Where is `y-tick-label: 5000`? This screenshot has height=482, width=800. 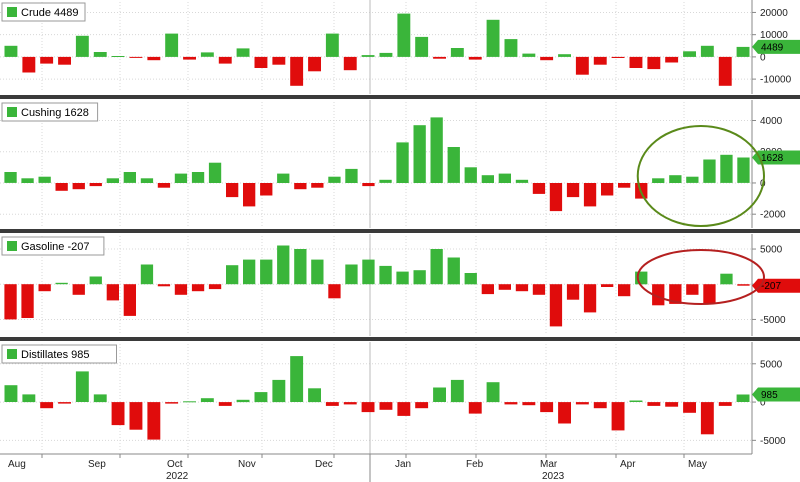
y-tick-label: 5000 is located at coordinates (771, 364).